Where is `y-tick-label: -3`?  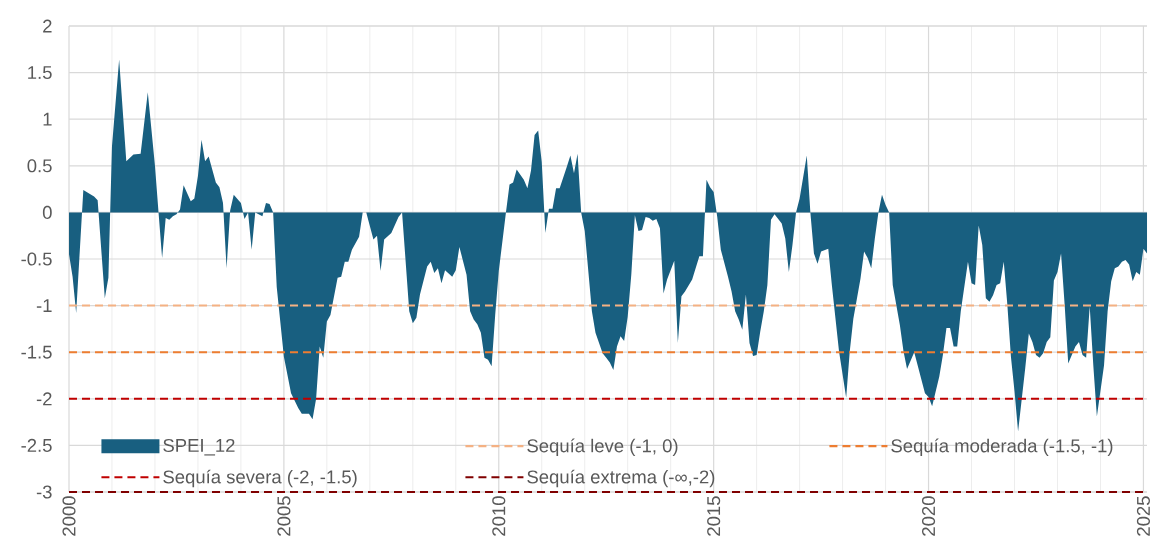
y-tick-label: -3 is located at coordinates (44, 492).